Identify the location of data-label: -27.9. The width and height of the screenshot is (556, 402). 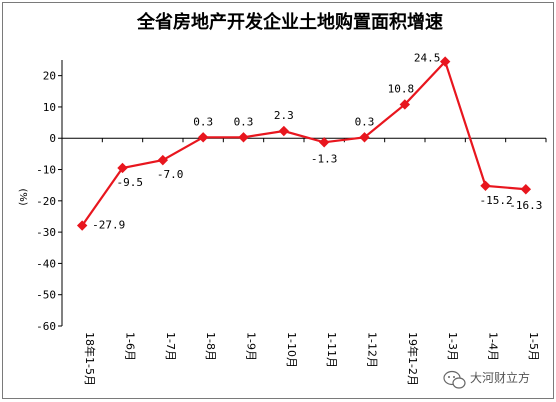
(108, 225).